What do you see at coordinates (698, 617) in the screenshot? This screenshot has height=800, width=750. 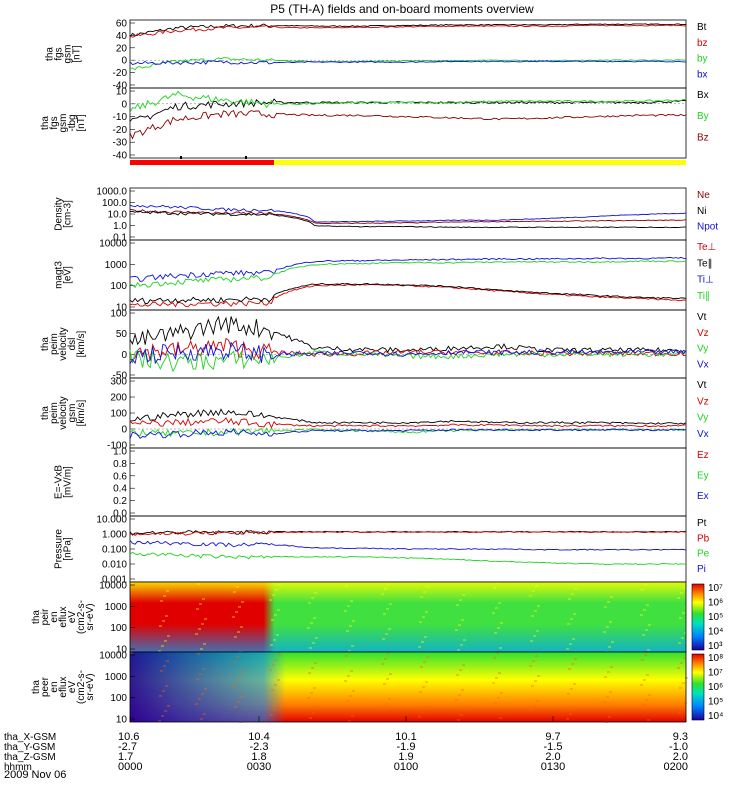 I see `colorbar-peir_spec` at bounding box center [698, 617].